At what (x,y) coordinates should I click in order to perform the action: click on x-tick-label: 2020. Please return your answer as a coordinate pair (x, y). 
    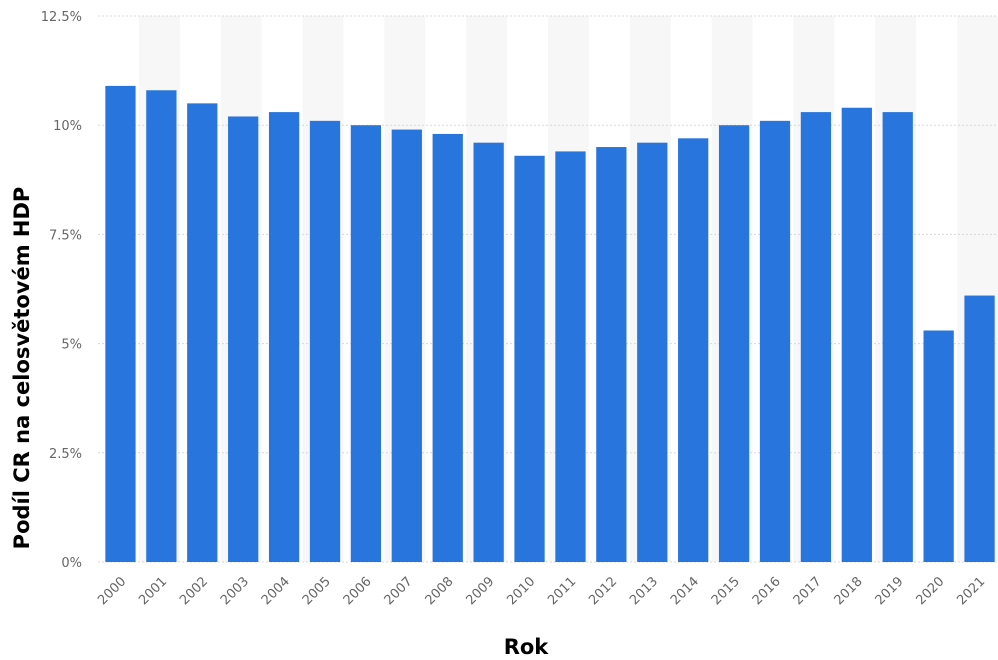
    Looking at the image, I should click on (930, 591).